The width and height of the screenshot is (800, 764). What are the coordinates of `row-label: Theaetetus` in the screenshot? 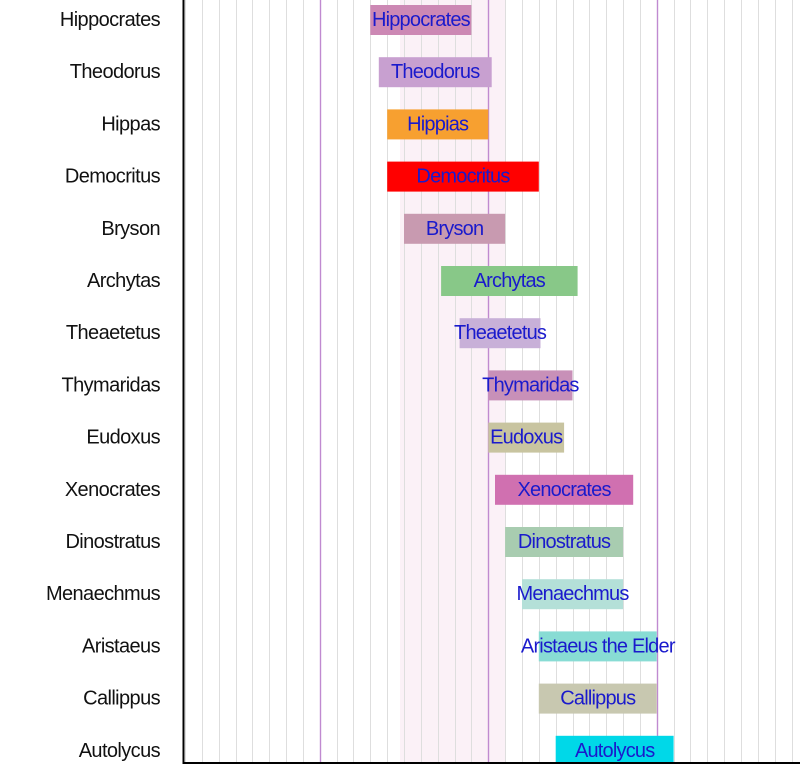 It's located at (113, 333).